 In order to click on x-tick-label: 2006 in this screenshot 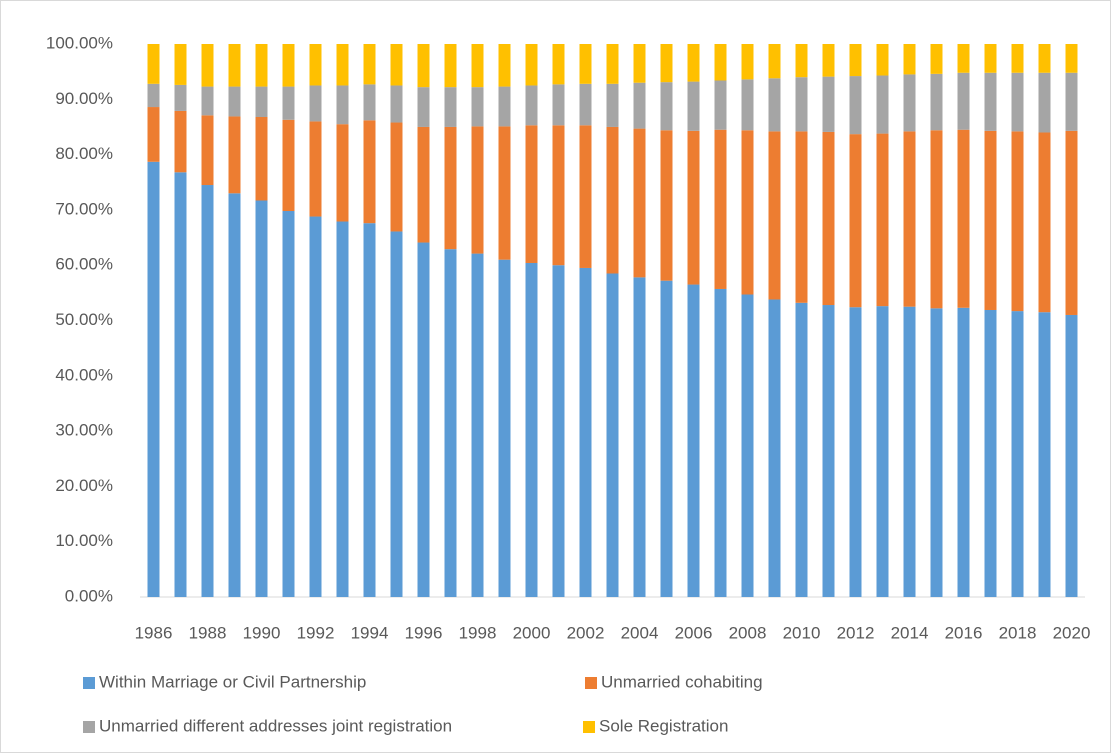, I will do `click(694, 632)`.